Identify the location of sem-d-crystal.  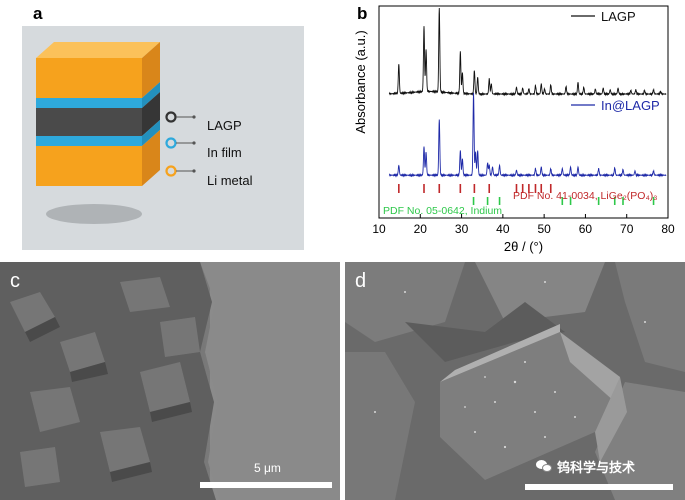
(533, 402).